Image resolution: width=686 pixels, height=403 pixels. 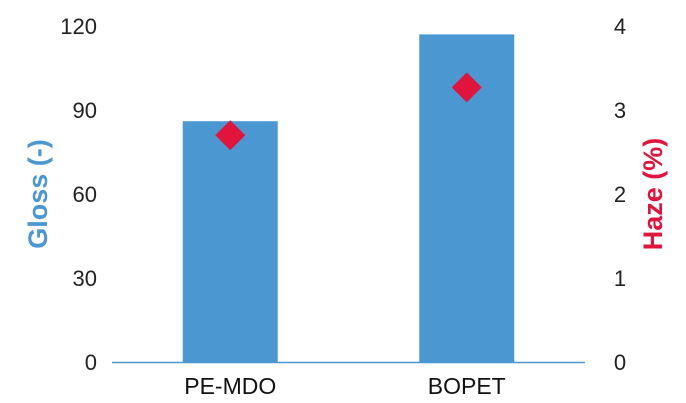 What do you see at coordinates (85, 278) in the screenshot?
I see `y-left-tick-label: 30` at bounding box center [85, 278].